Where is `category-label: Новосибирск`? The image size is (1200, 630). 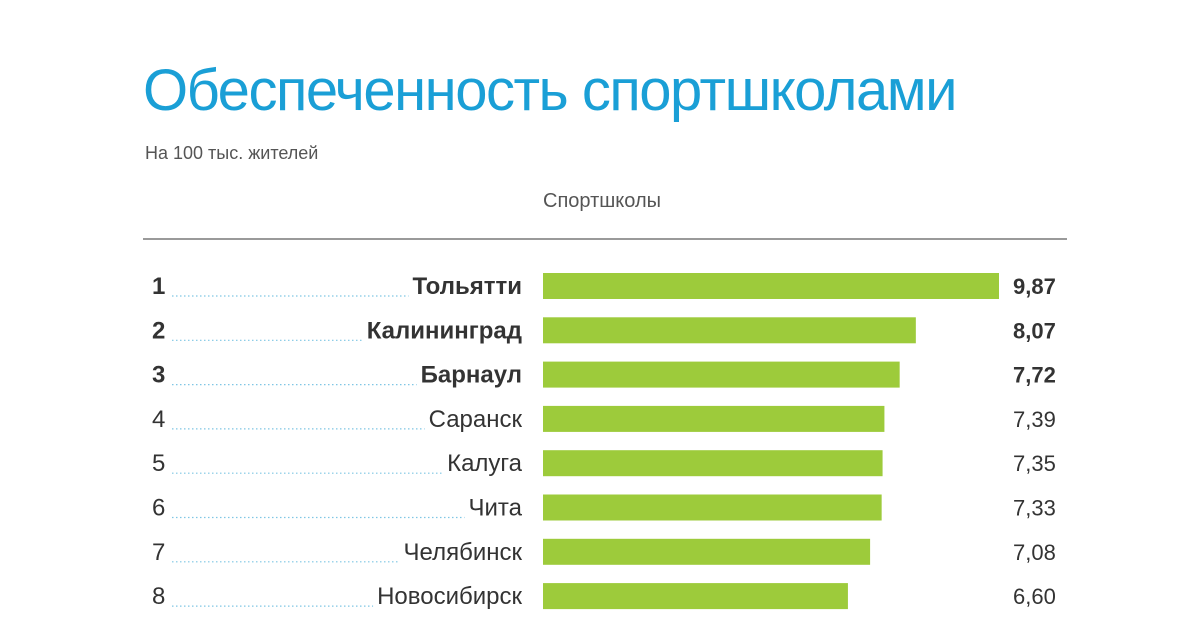
category-label: Новосибирск is located at coordinates (449, 596).